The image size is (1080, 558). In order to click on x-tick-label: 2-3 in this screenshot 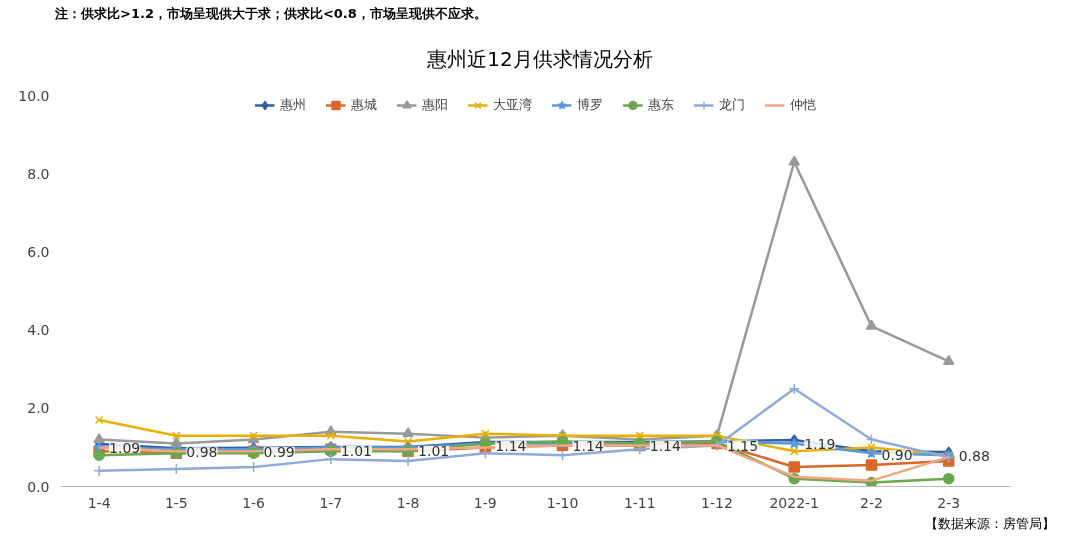, I will do `click(949, 502)`.